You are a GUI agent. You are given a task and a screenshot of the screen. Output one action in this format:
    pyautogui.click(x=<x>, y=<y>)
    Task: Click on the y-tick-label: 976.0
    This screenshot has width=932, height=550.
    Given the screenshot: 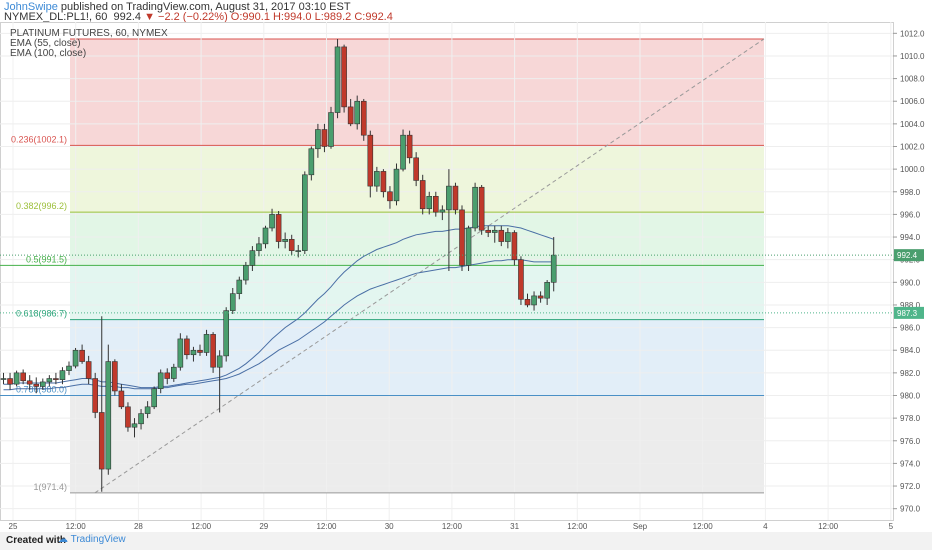 What is the action you would take?
    pyautogui.click(x=910, y=441)
    